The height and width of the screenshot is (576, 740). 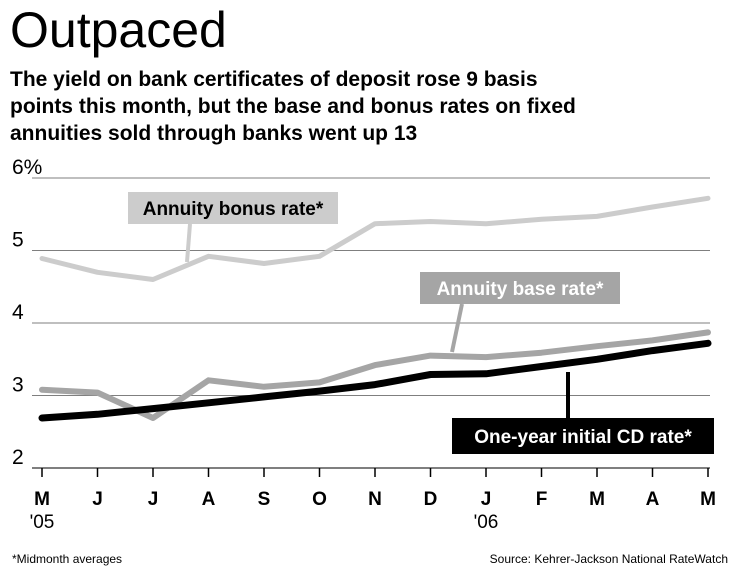 What do you see at coordinates (18, 385) in the screenshot?
I see `y-tick-label: 3` at bounding box center [18, 385].